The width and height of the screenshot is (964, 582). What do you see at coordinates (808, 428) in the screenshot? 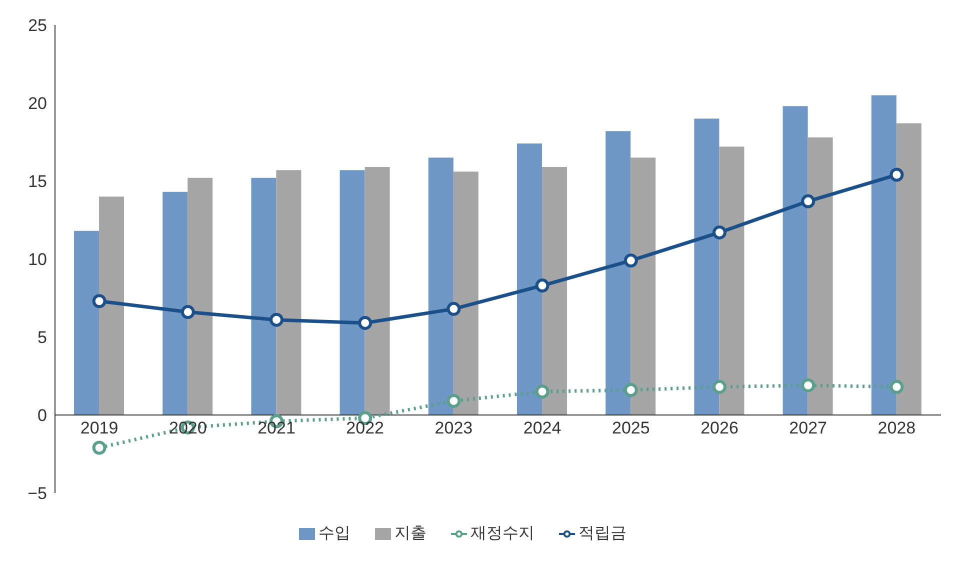
I see `x-tick-label: 2027` at bounding box center [808, 428].